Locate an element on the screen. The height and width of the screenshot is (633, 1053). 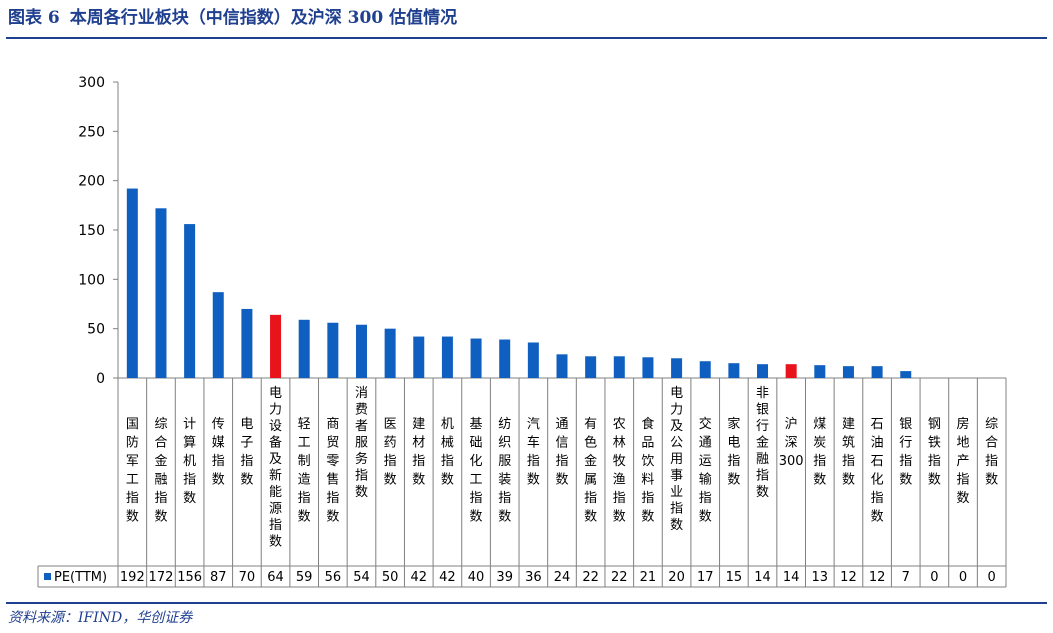
data-table-value: 7 is located at coordinates (906, 577).